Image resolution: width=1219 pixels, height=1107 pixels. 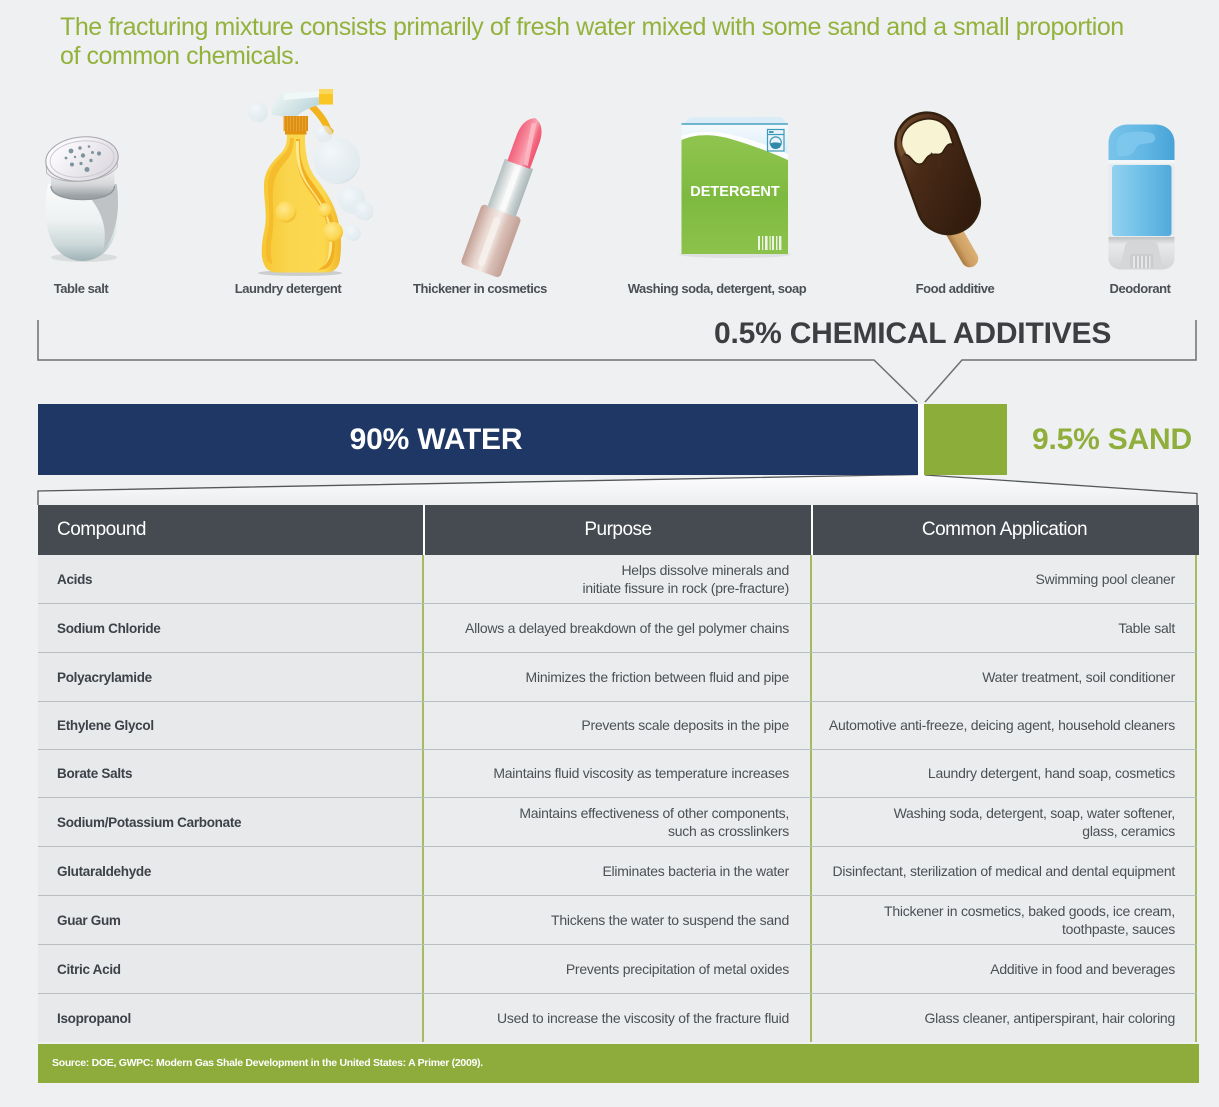 I want to click on svg-text: DETERGENT, so click(x=735, y=192).